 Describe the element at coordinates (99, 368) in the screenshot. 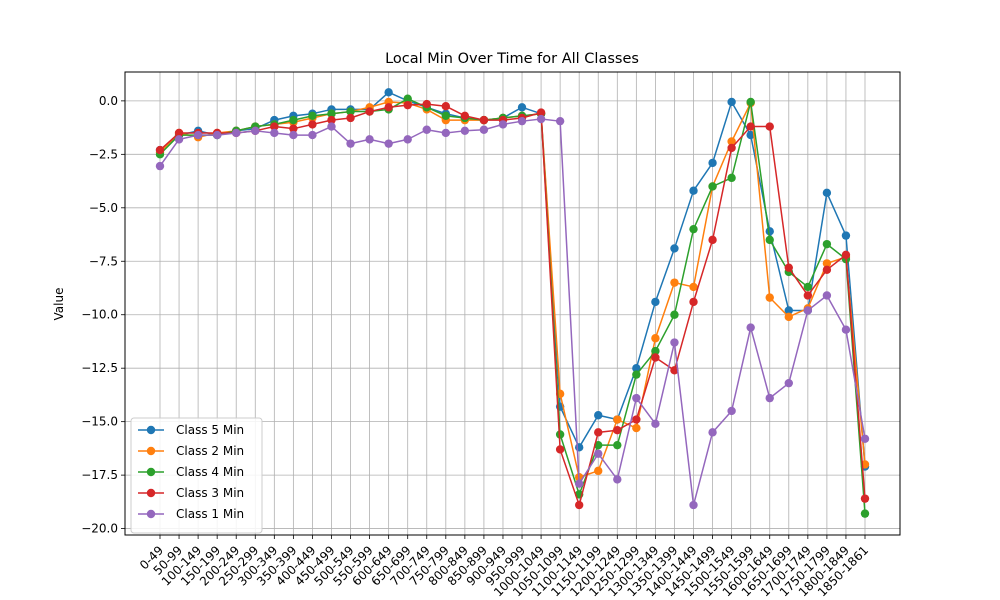

I see `y-tick-label: −12.5` at that location.